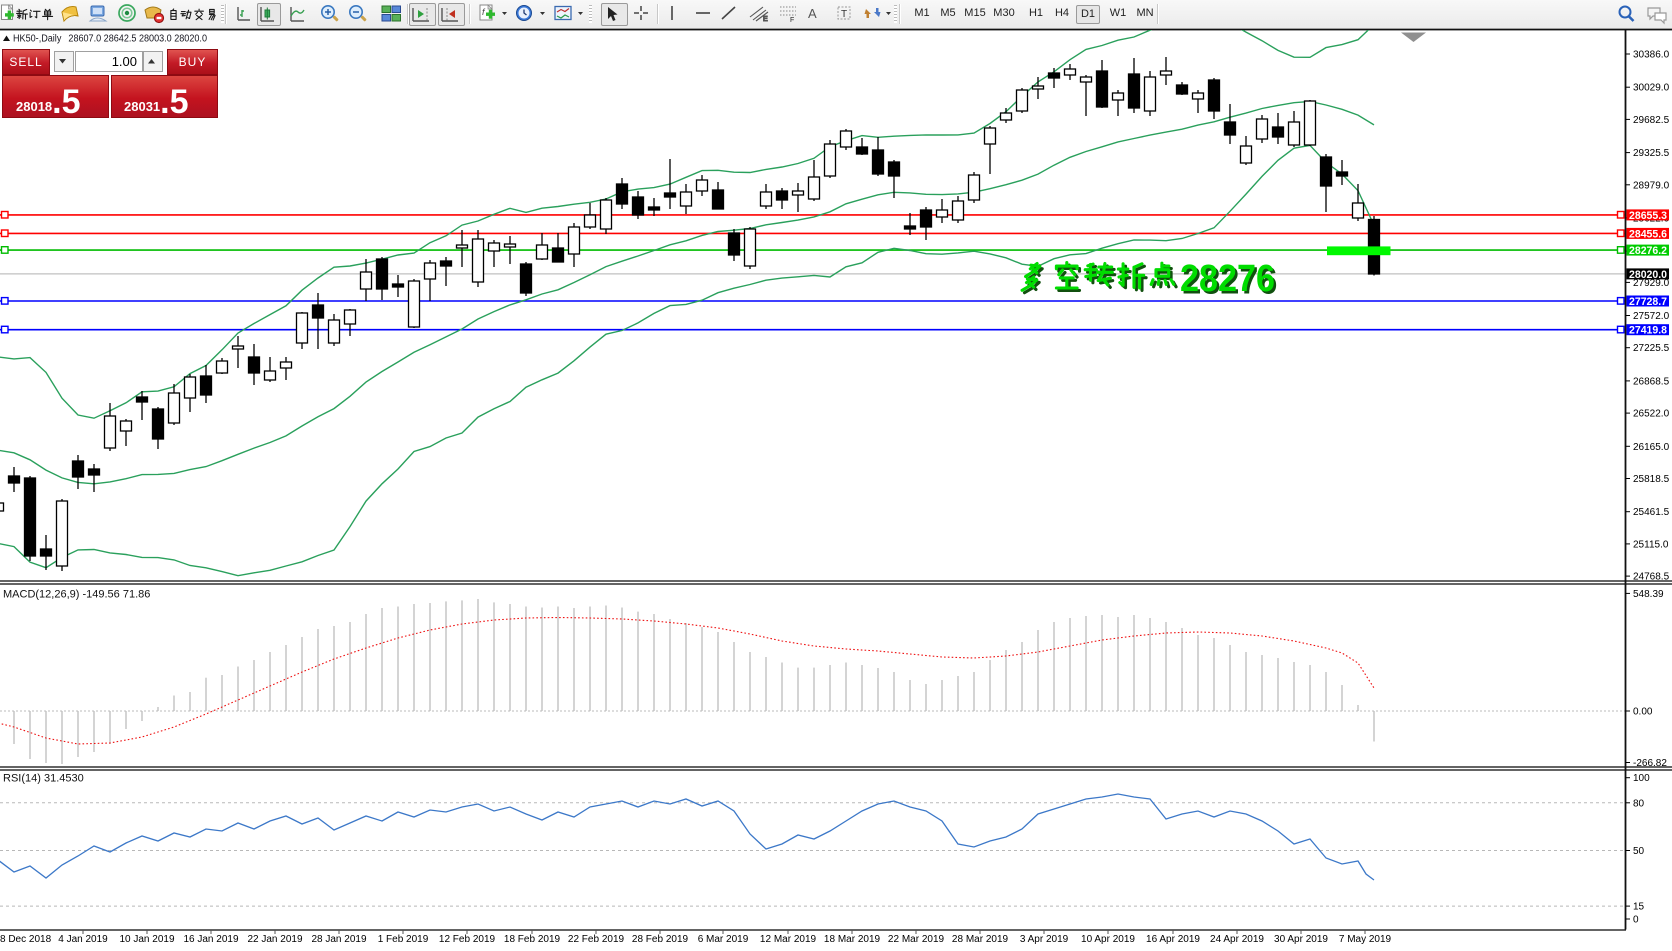  What do you see at coordinates (210, 939) in the screenshot?
I see `svg-text: 16 Jan 2019` at bounding box center [210, 939].